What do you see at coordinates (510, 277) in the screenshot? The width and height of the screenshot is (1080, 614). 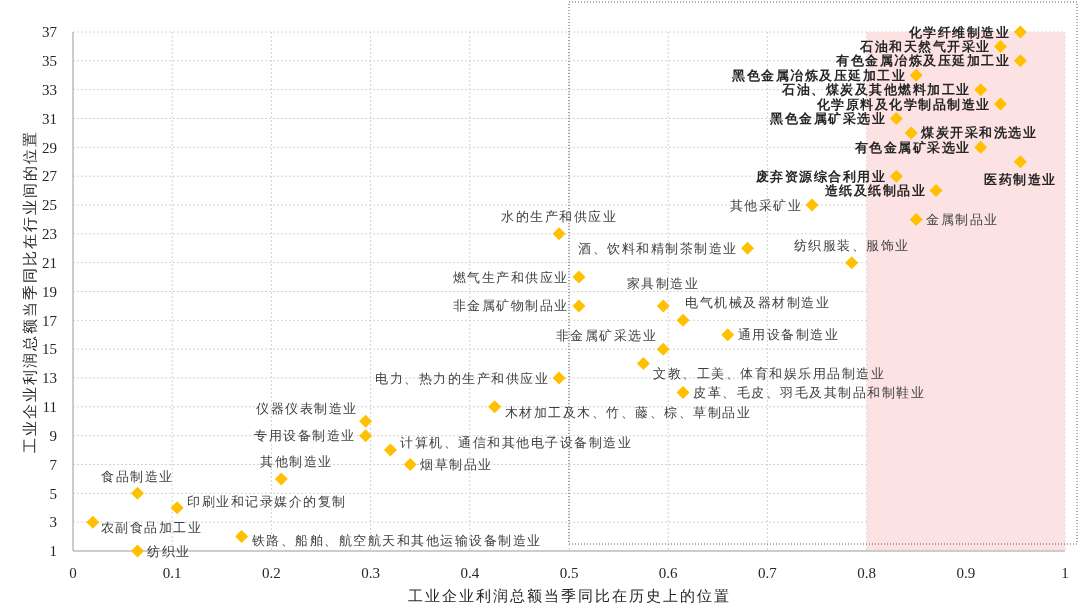 I see `annotation: 燃气生产和供应业` at bounding box center [510, 277].